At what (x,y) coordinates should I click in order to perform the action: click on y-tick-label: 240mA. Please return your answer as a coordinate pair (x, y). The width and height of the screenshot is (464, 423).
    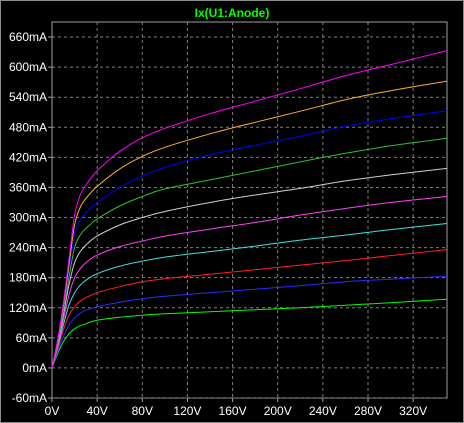
    Looking at the image, I should click on (28, 248).